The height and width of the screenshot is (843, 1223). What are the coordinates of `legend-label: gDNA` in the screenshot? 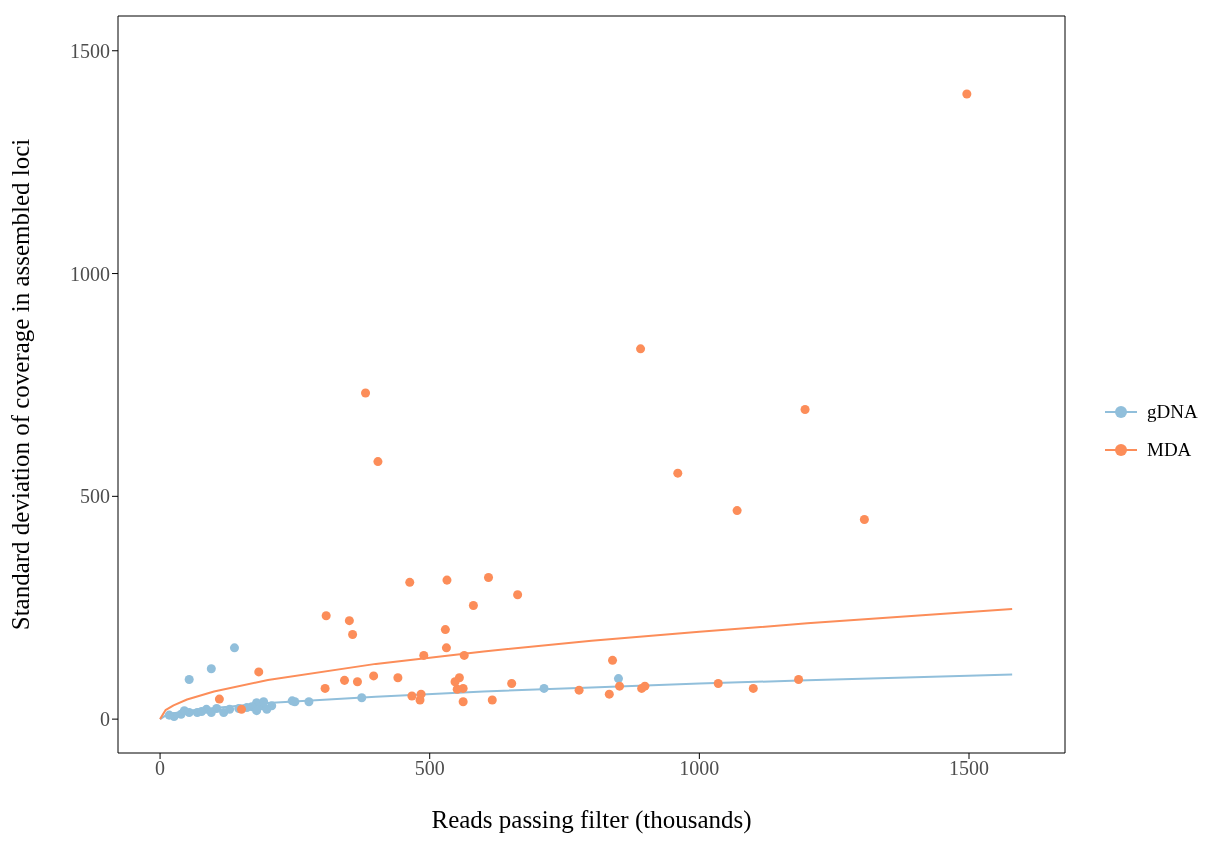 It's located at (1172, 412).